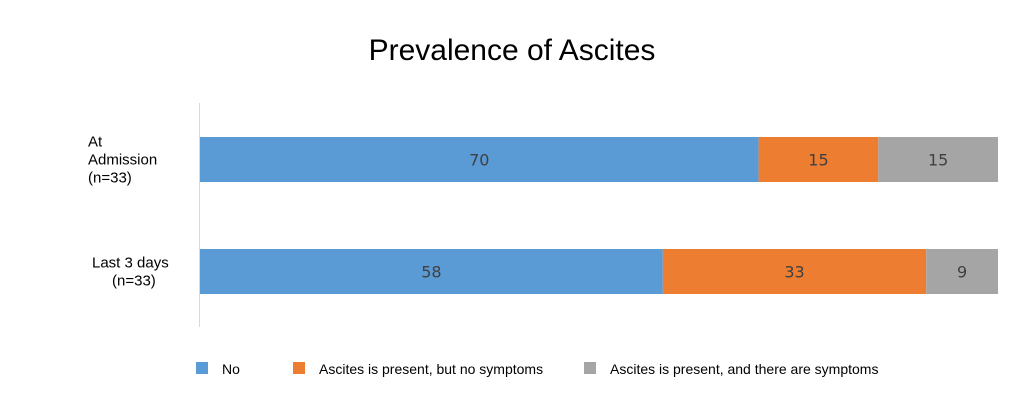  I want to click on legend-label: Ascites is present, but no symptoms, so click(431, 369).